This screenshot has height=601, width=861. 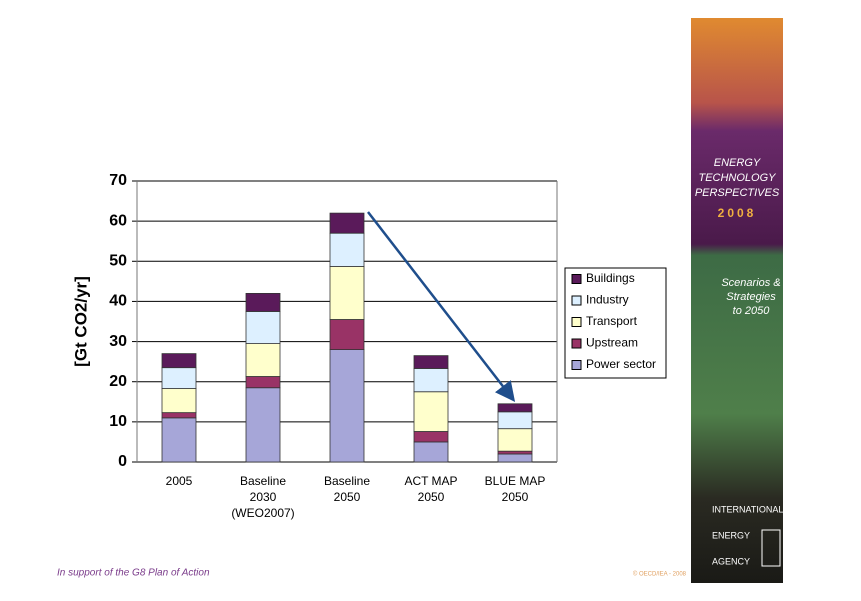 I want to click on legend-label: Power sector, so click(x=621, y=364).